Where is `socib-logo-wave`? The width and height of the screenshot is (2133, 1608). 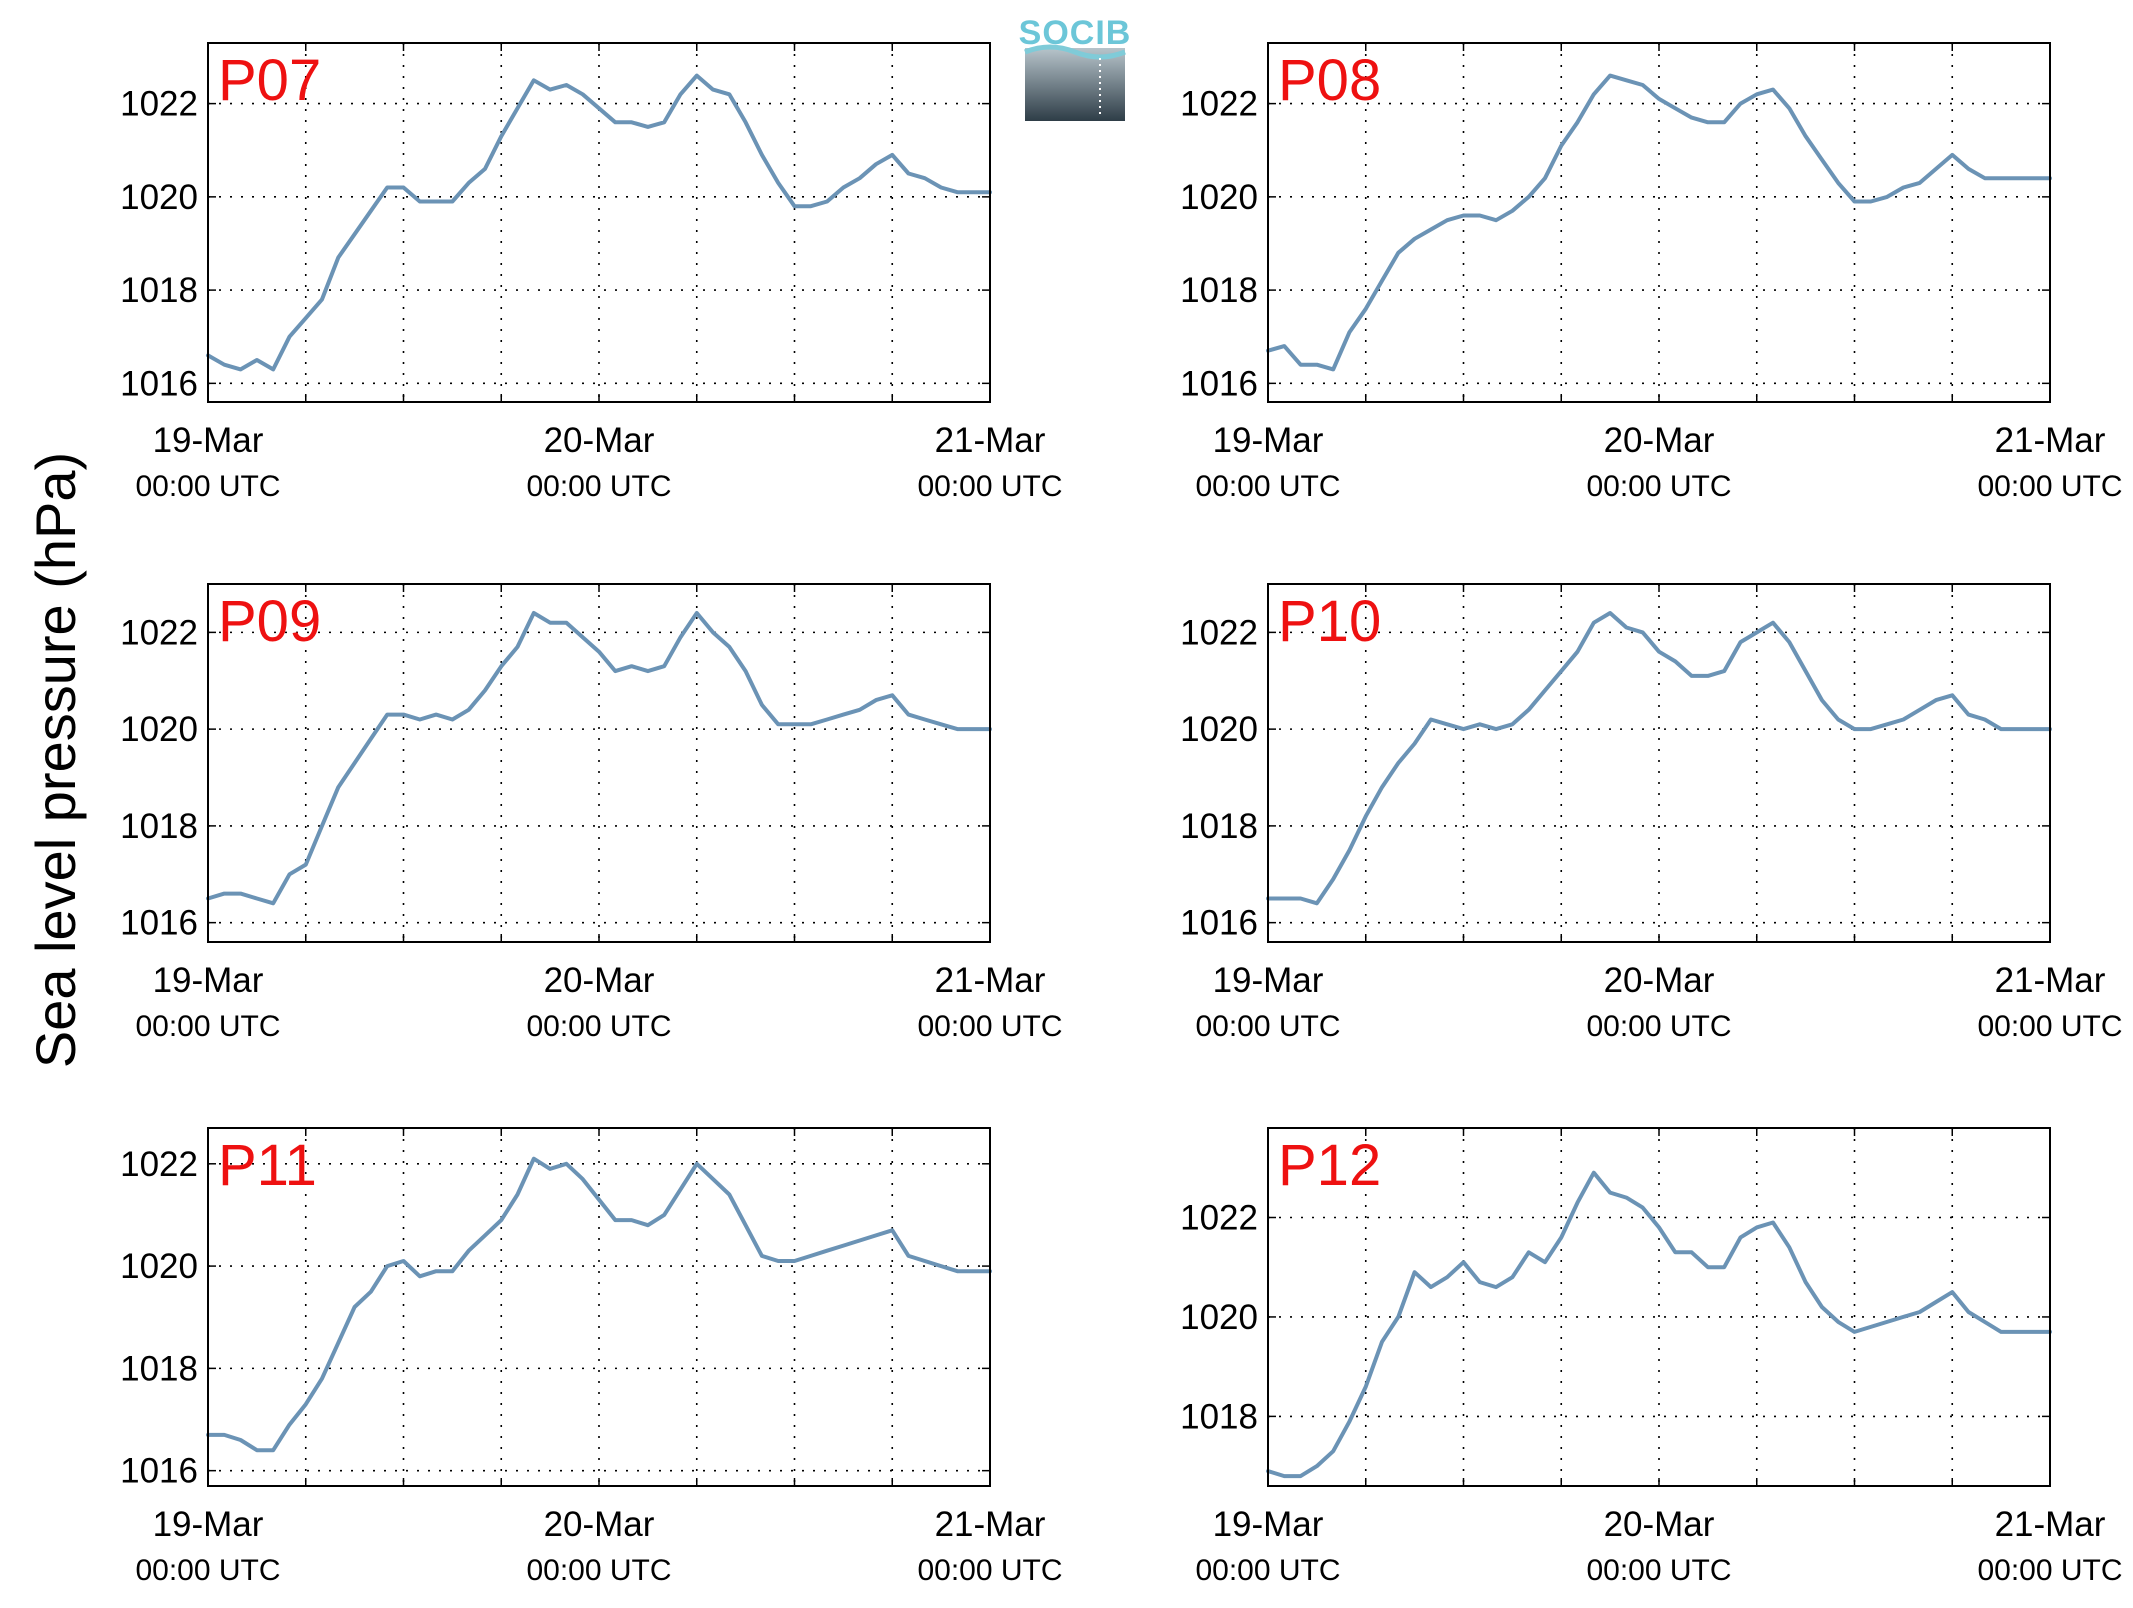 socib-logo-wave is located at coordinates (1075, 52).